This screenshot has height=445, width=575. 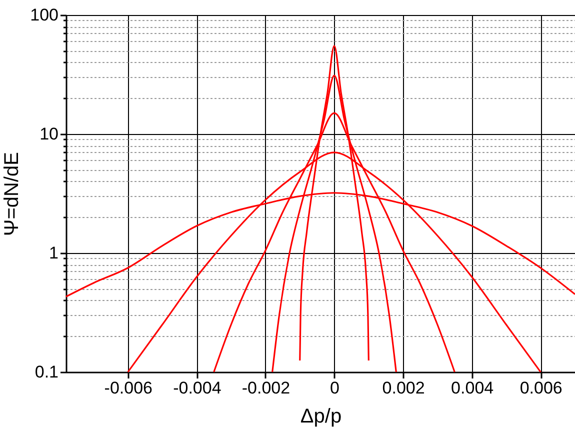 I want to click on y-tick-label: 1, so click(x=53, y=253).